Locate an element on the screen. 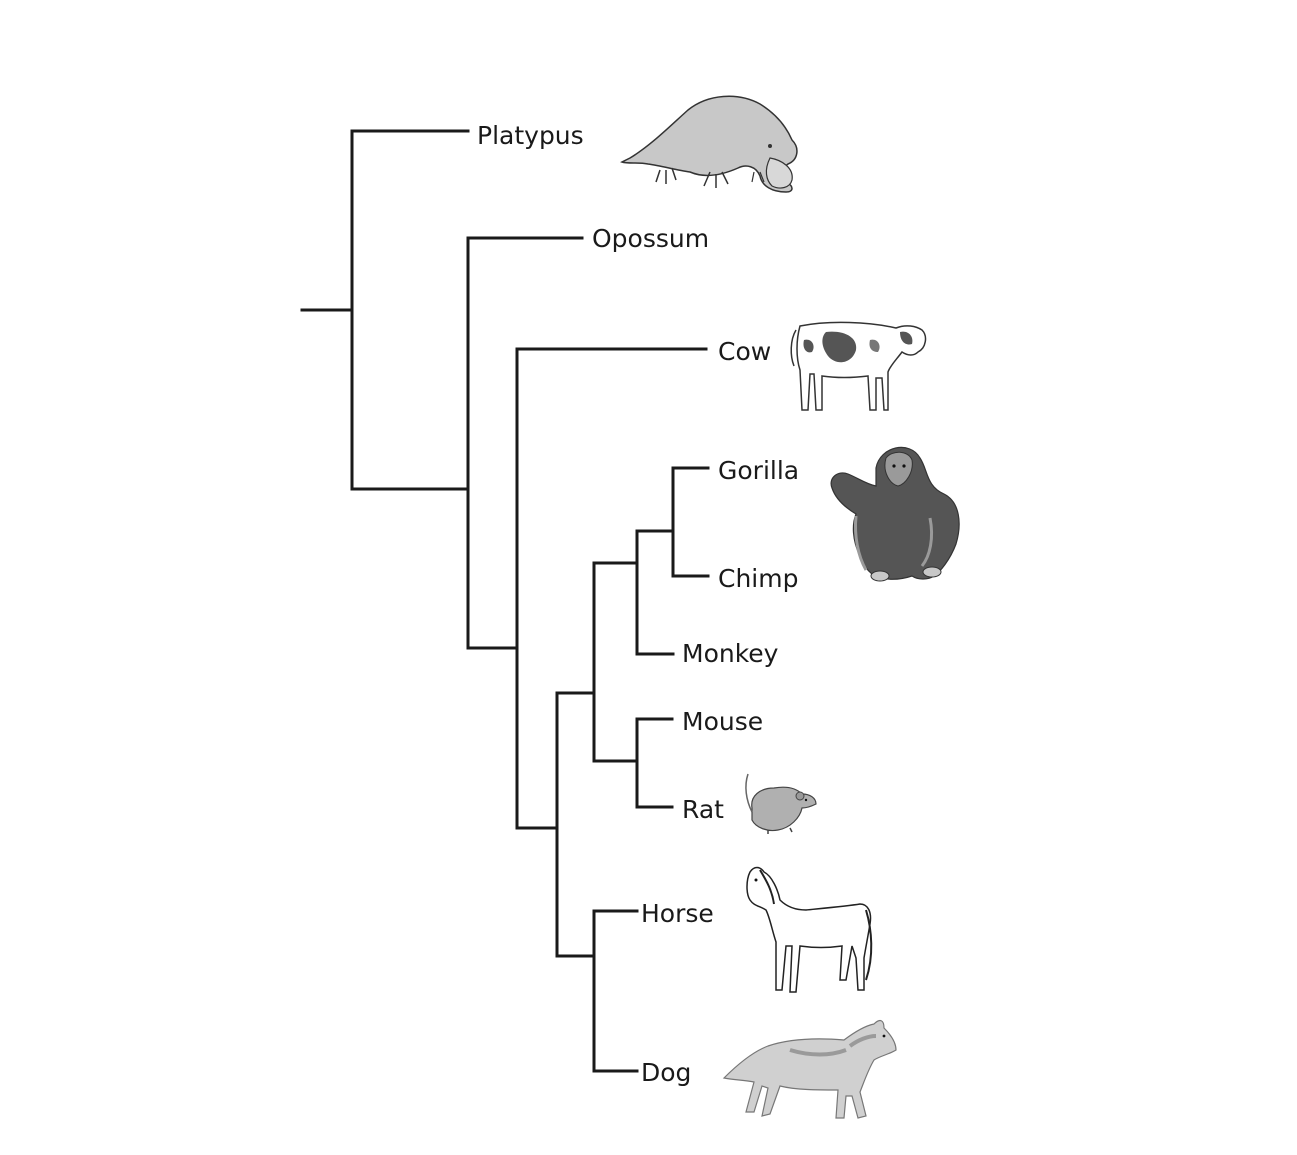  label-horse: Horse is located at coordinates (677, 913).